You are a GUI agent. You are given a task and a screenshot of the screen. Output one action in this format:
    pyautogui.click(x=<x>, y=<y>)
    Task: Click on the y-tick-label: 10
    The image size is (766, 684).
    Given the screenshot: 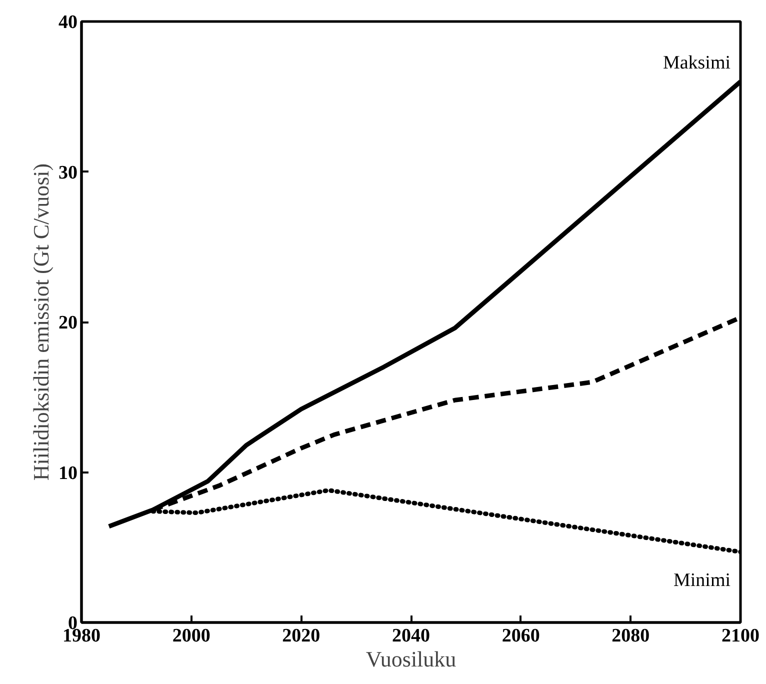 What is the action you would take?
    pyautogui.click(x=68, y=473)
    